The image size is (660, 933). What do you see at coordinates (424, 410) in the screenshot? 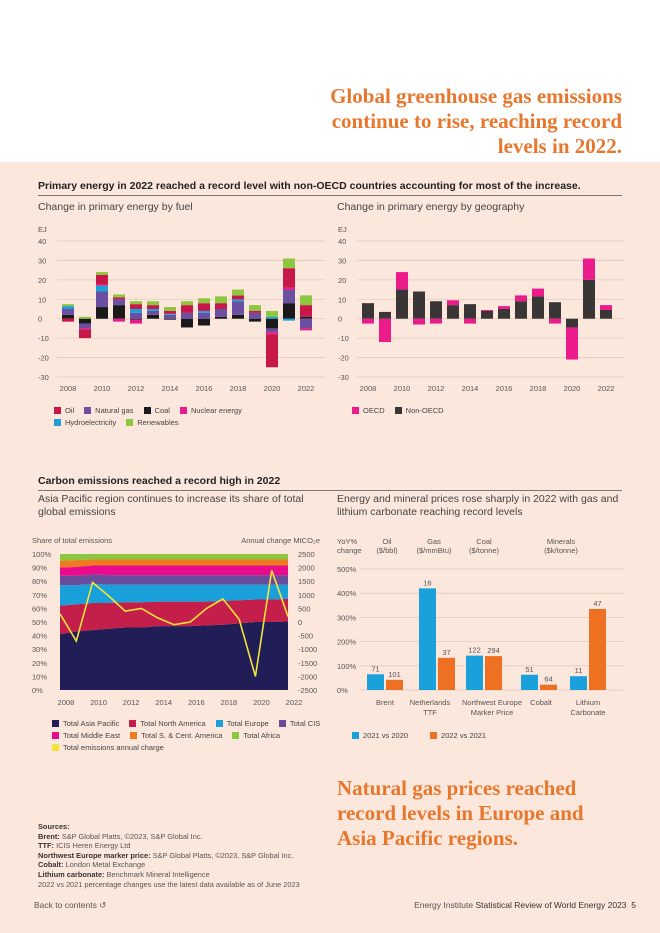
I see `legend-label: Non-OECD` at bounding box center [424, 410].